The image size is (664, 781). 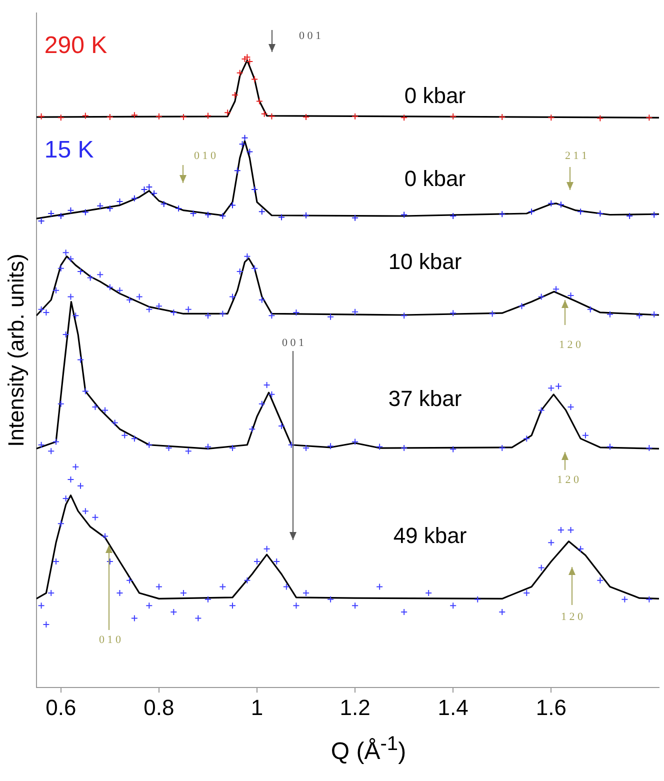 I want to click on x-tick-label: 0.8, so click(x=159, y=707).